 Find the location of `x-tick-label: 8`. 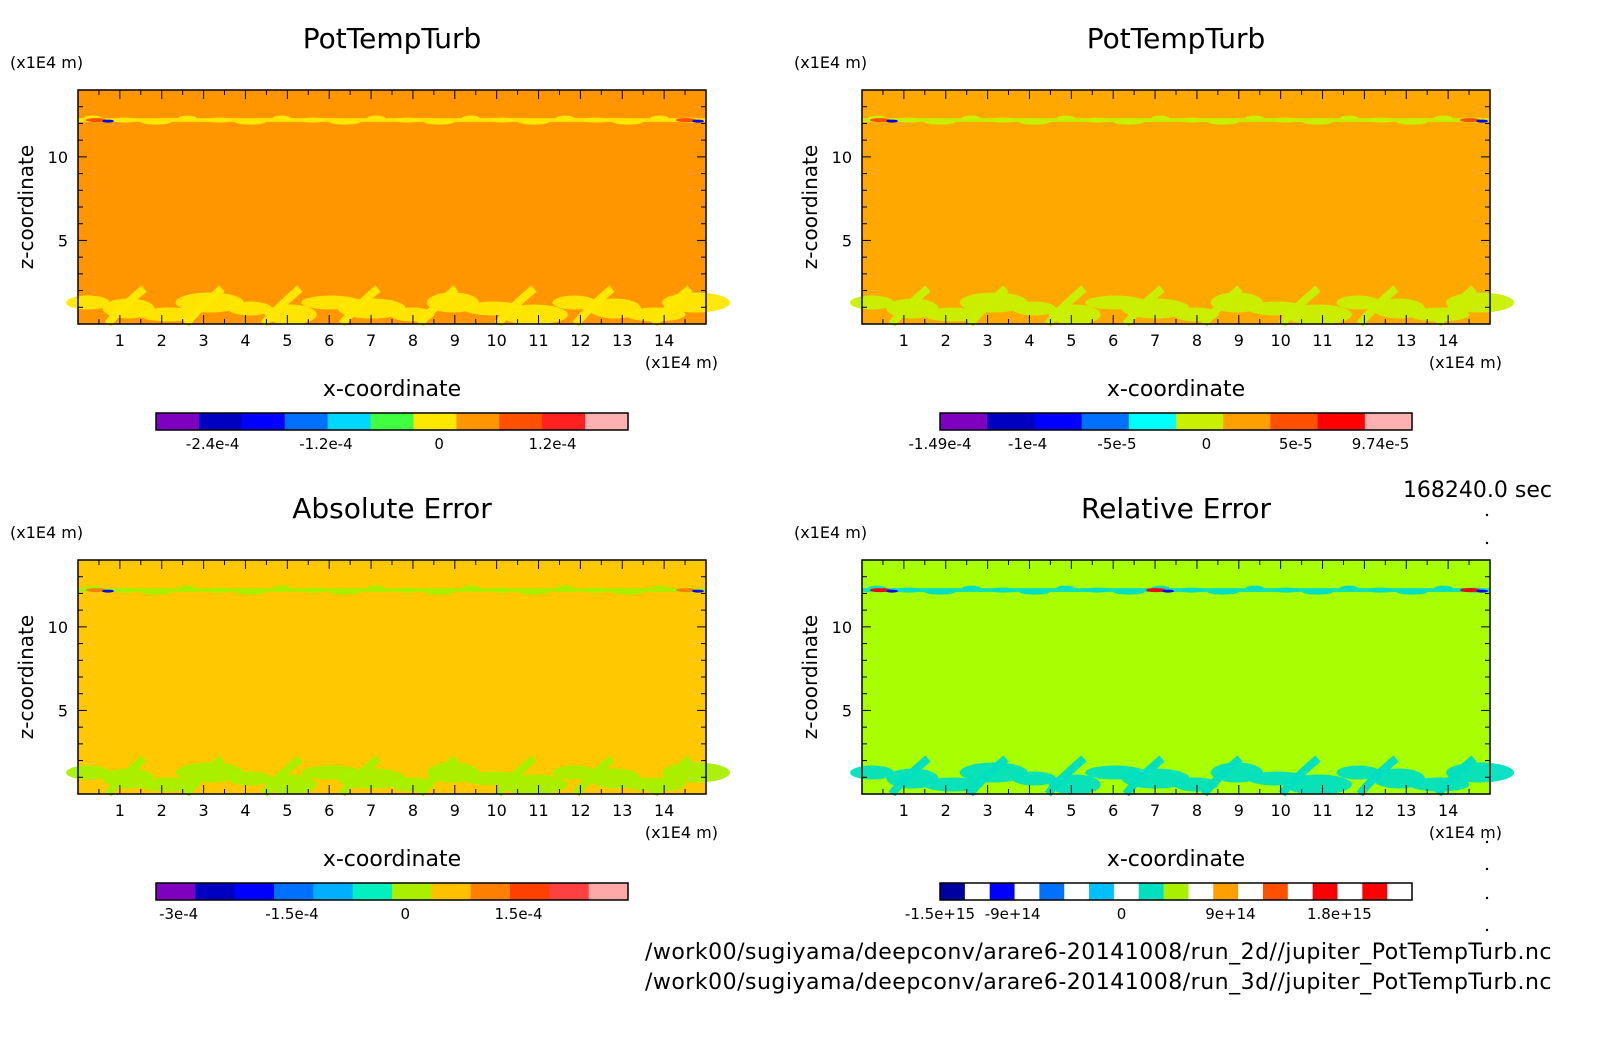

x-tick-label: 8 is located at coordinates (1197, 340).